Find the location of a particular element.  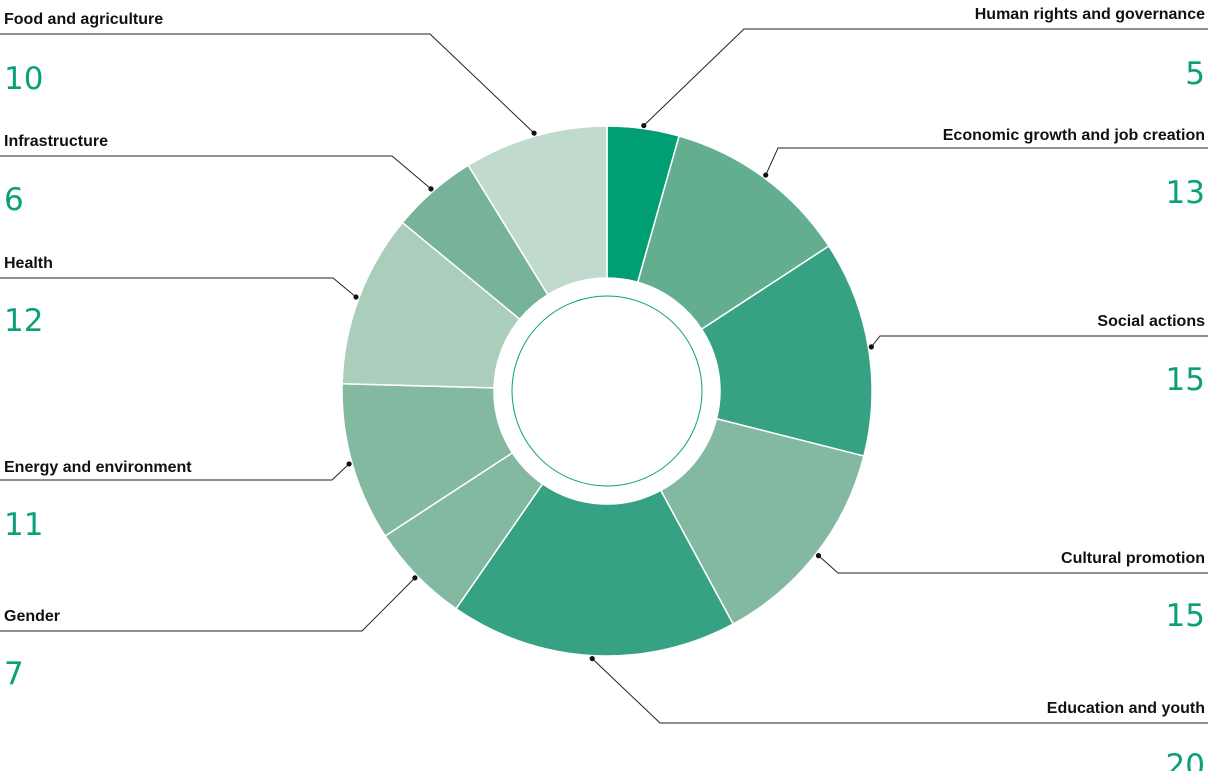

value-food-and-agriculture: 10 is located at coordinates (23, 79).